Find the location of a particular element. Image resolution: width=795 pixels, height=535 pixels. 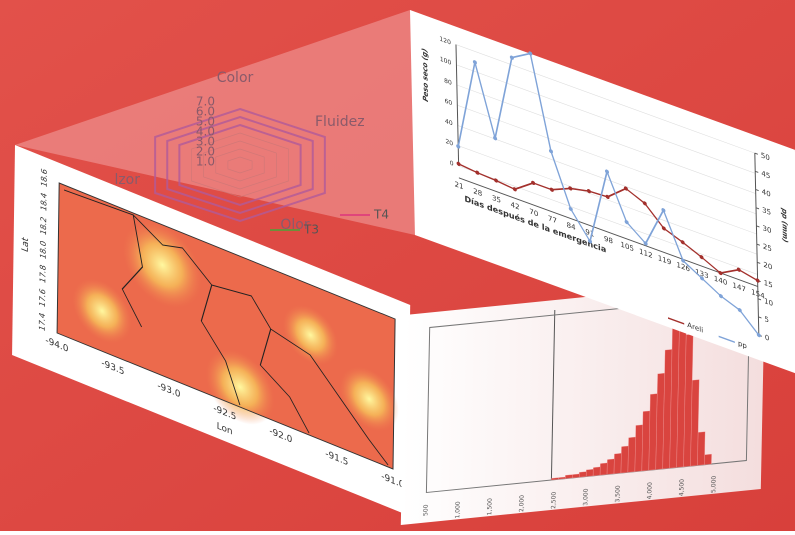

radar-tick: 2.0 is located at coordinates (205, 152).